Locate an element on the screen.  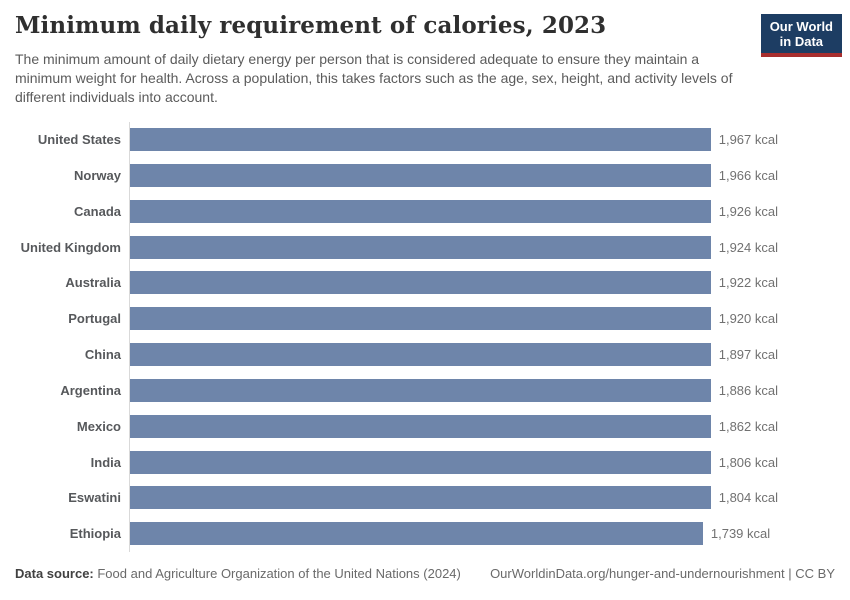
bar-row: Portugal 1,920 kcal is located at coordinates (428, 319).